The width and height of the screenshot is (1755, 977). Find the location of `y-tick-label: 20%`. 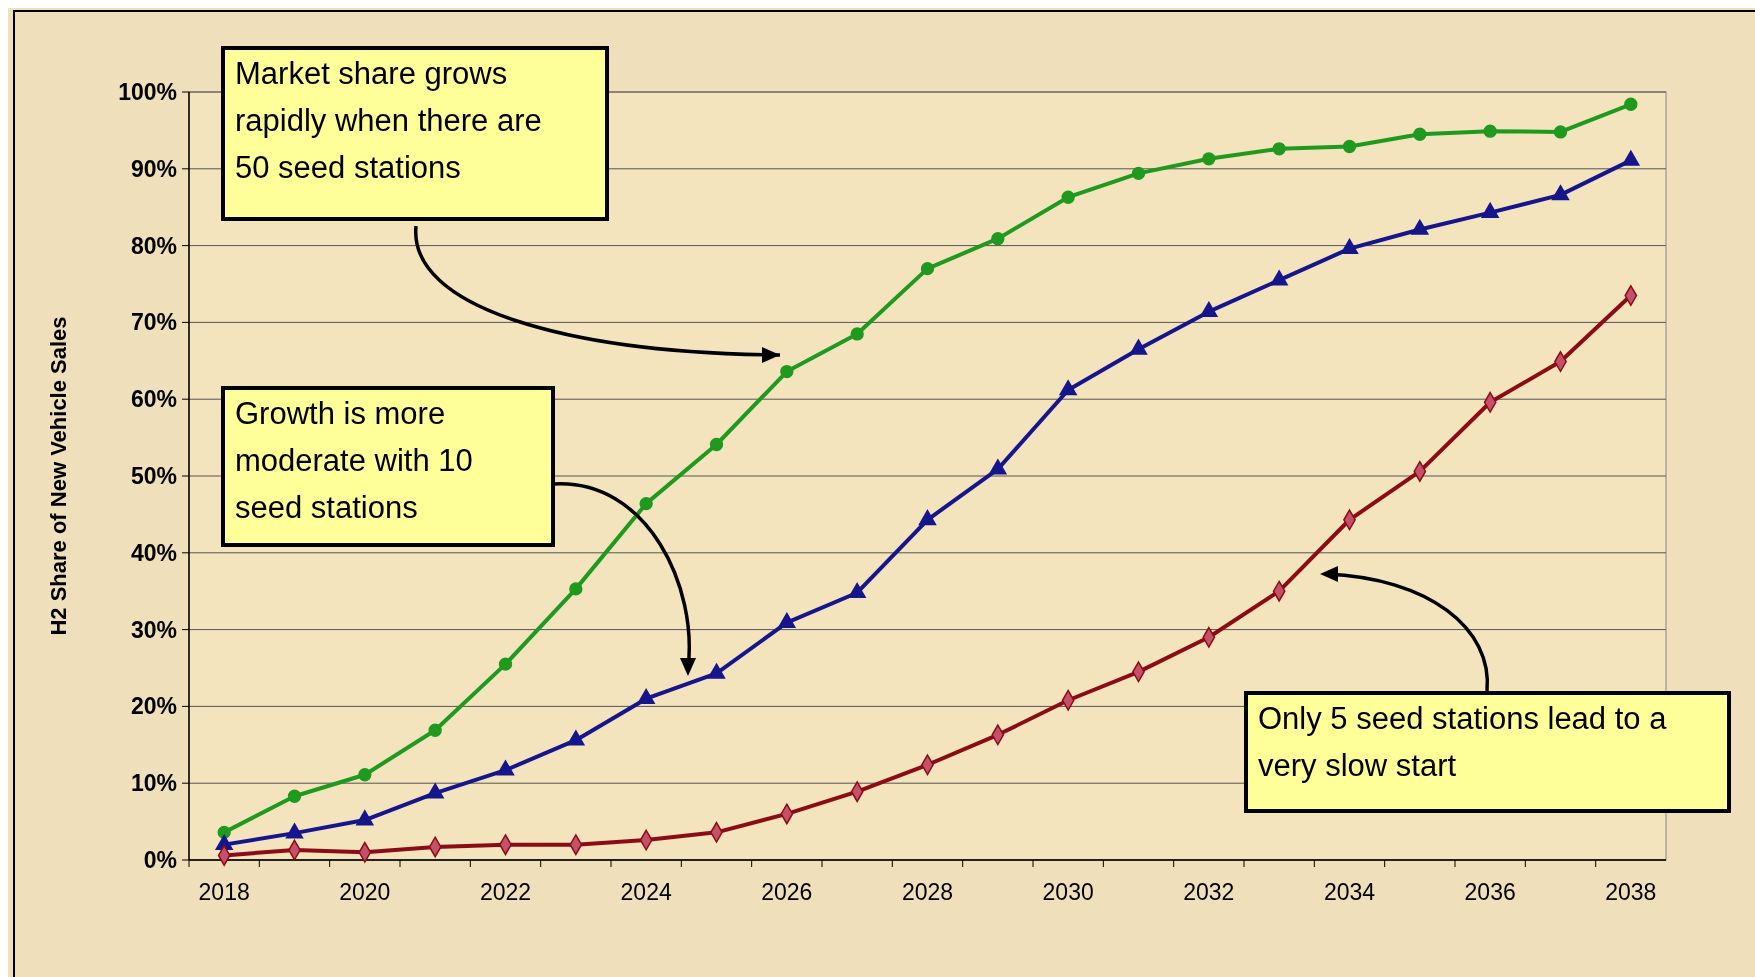

y-tick-label: 20% is located at coordinates (153, 706).